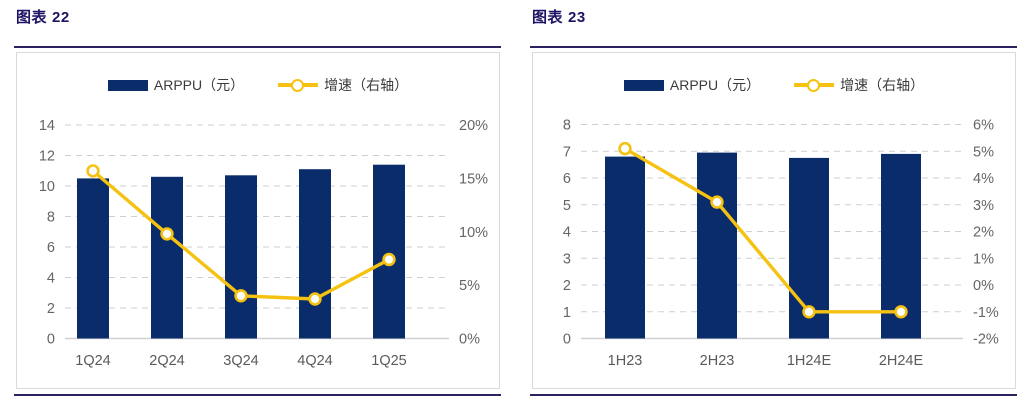  I want to click on right-tick-20%: 20%, so click(473, 126).